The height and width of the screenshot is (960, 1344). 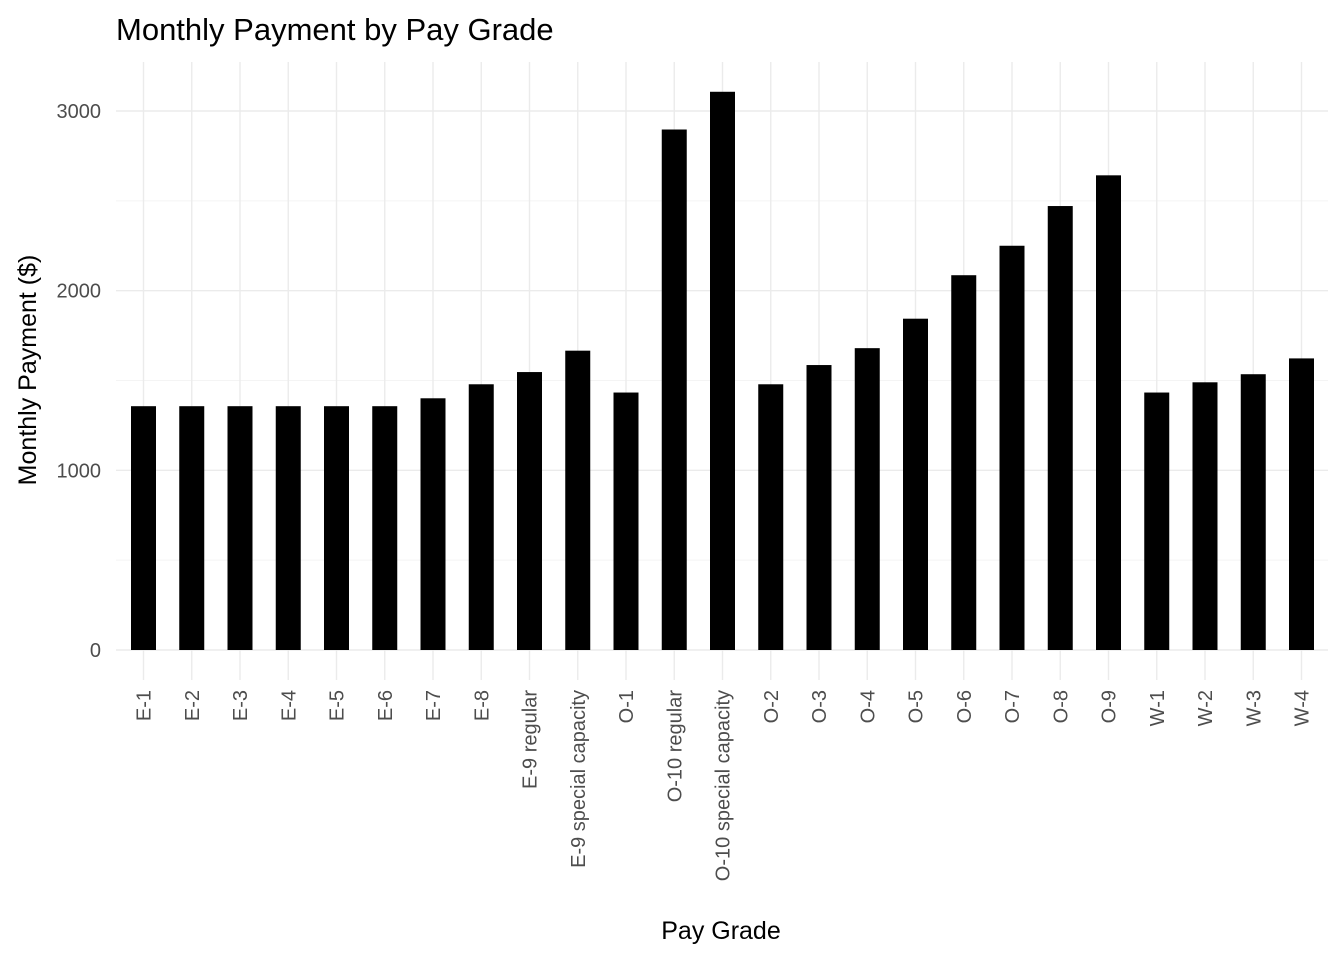 I want to click on x-axis-title: Pay Grade, so click(x=721, y=931).